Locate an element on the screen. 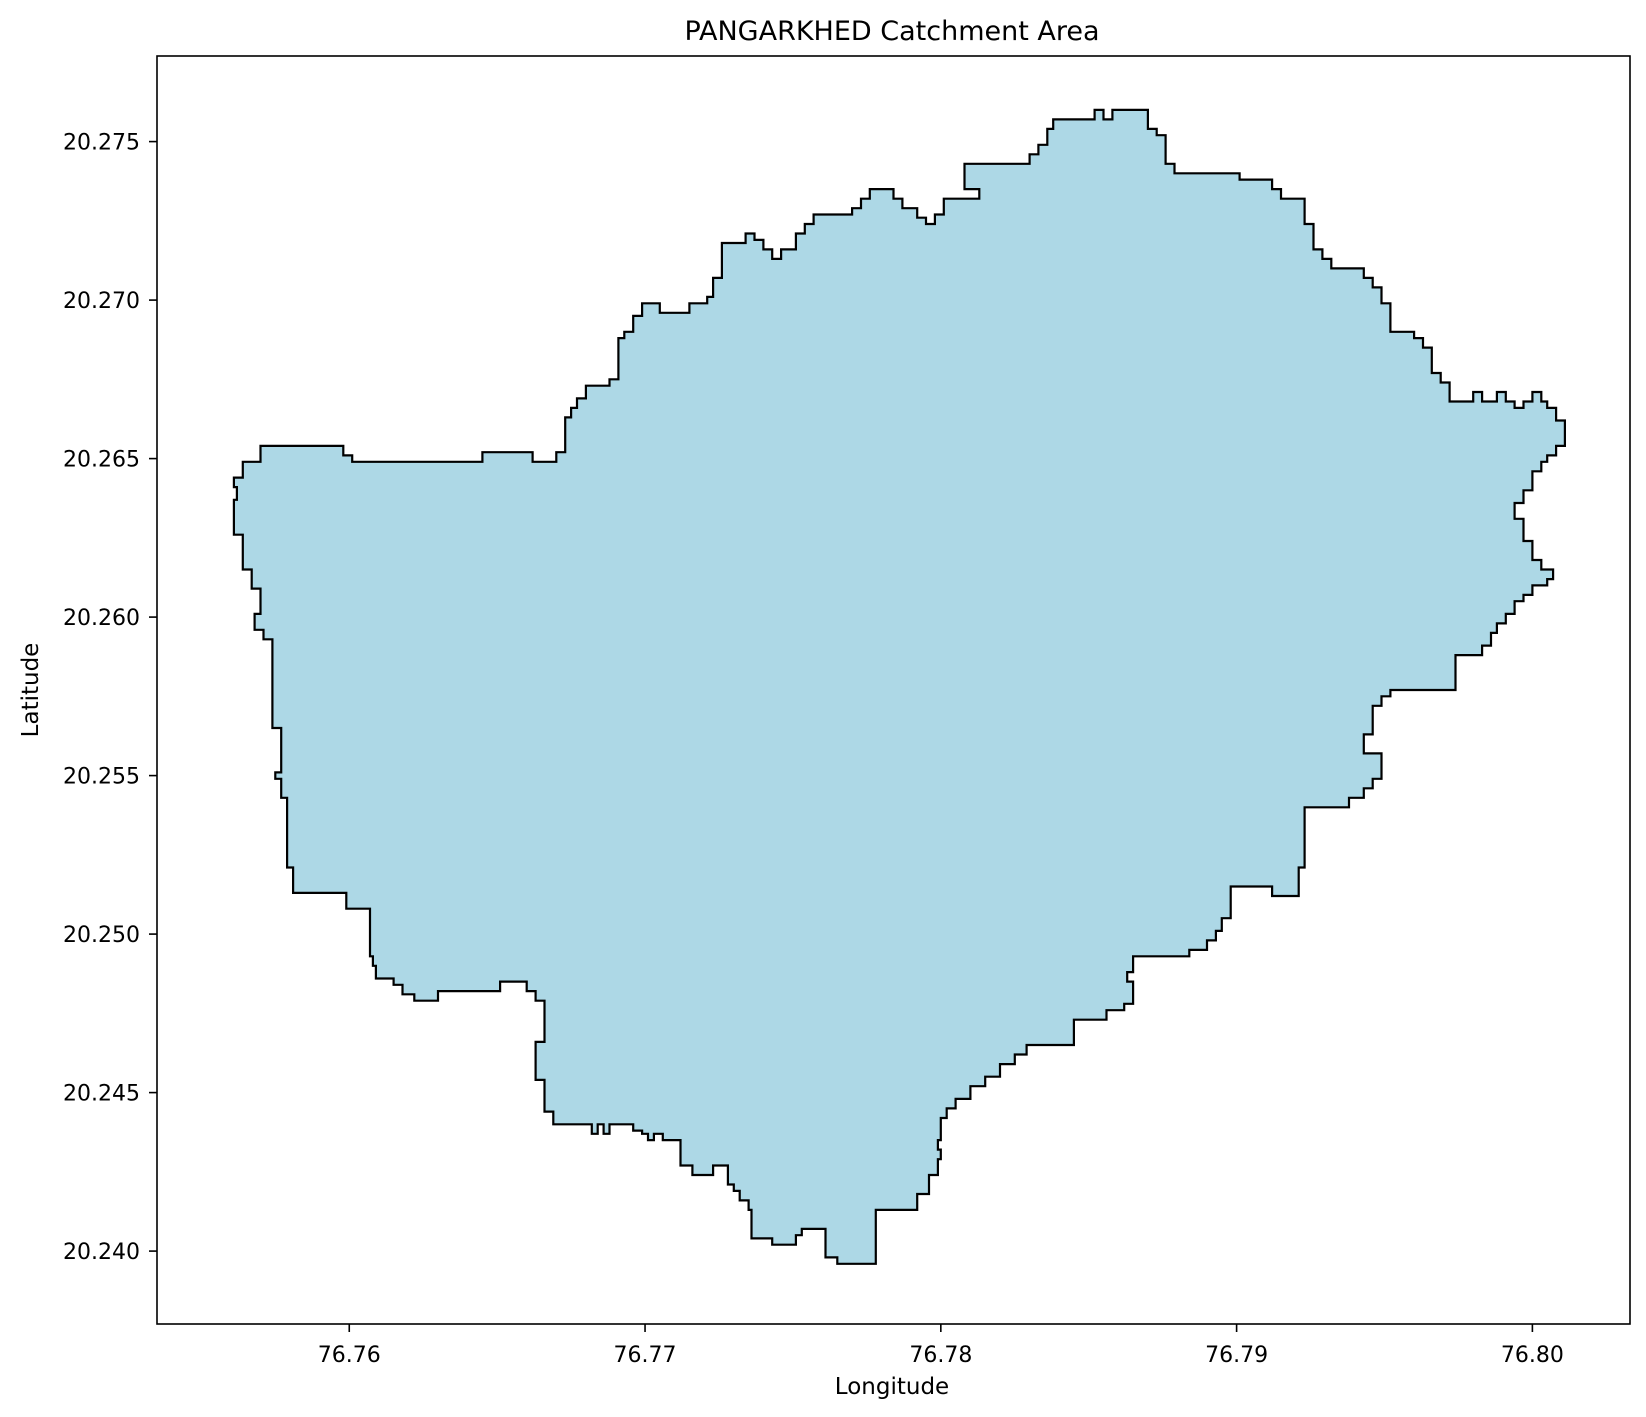  y-tick-label: 20.240 is located at coordinates (101, 1252).